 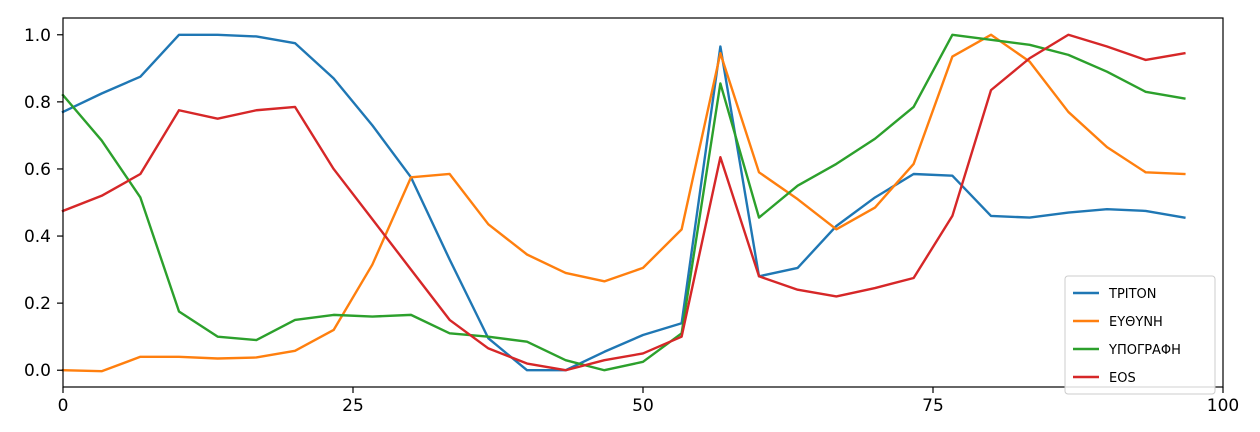 What do you see at coordinates (1140, 335) in the screenshot?
I see `legend: ΤΡΙΤΟΝ ΕΥΘΥΝΗ ΥΠΟΓΡΑΦΗ EOS` at bounding box center [1140, 335].